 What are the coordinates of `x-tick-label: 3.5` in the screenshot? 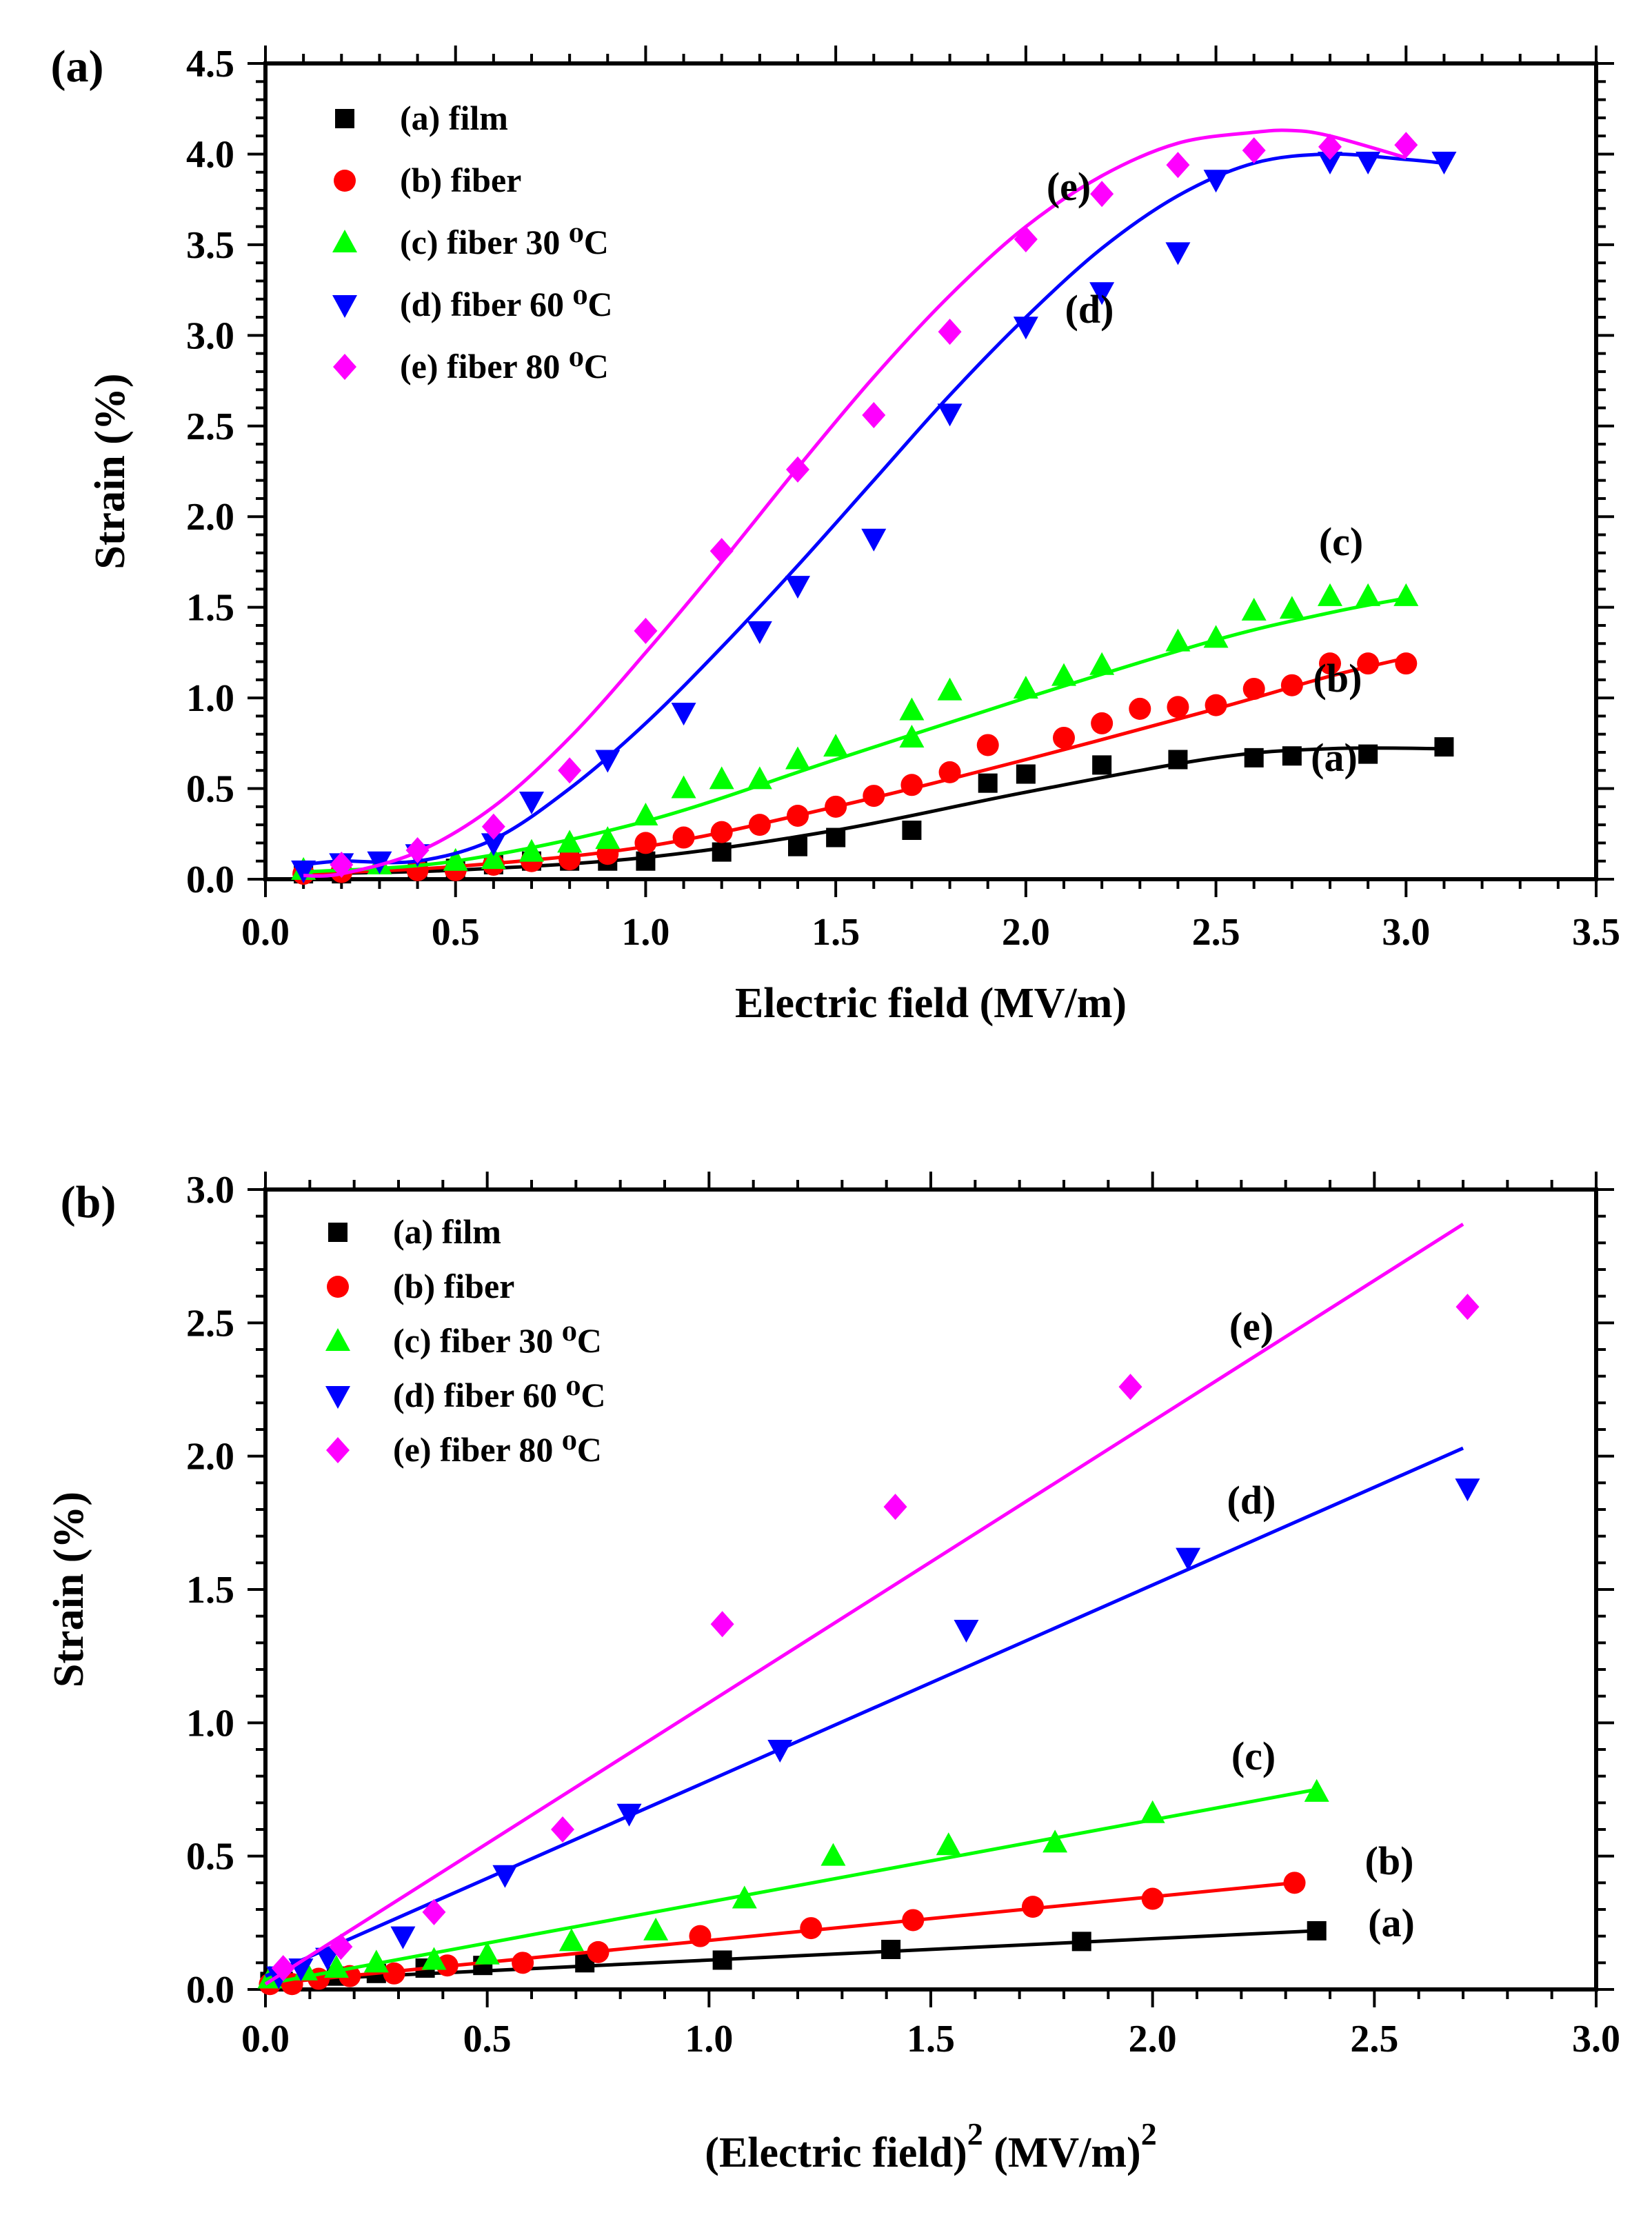 It's located at (1596, 932).